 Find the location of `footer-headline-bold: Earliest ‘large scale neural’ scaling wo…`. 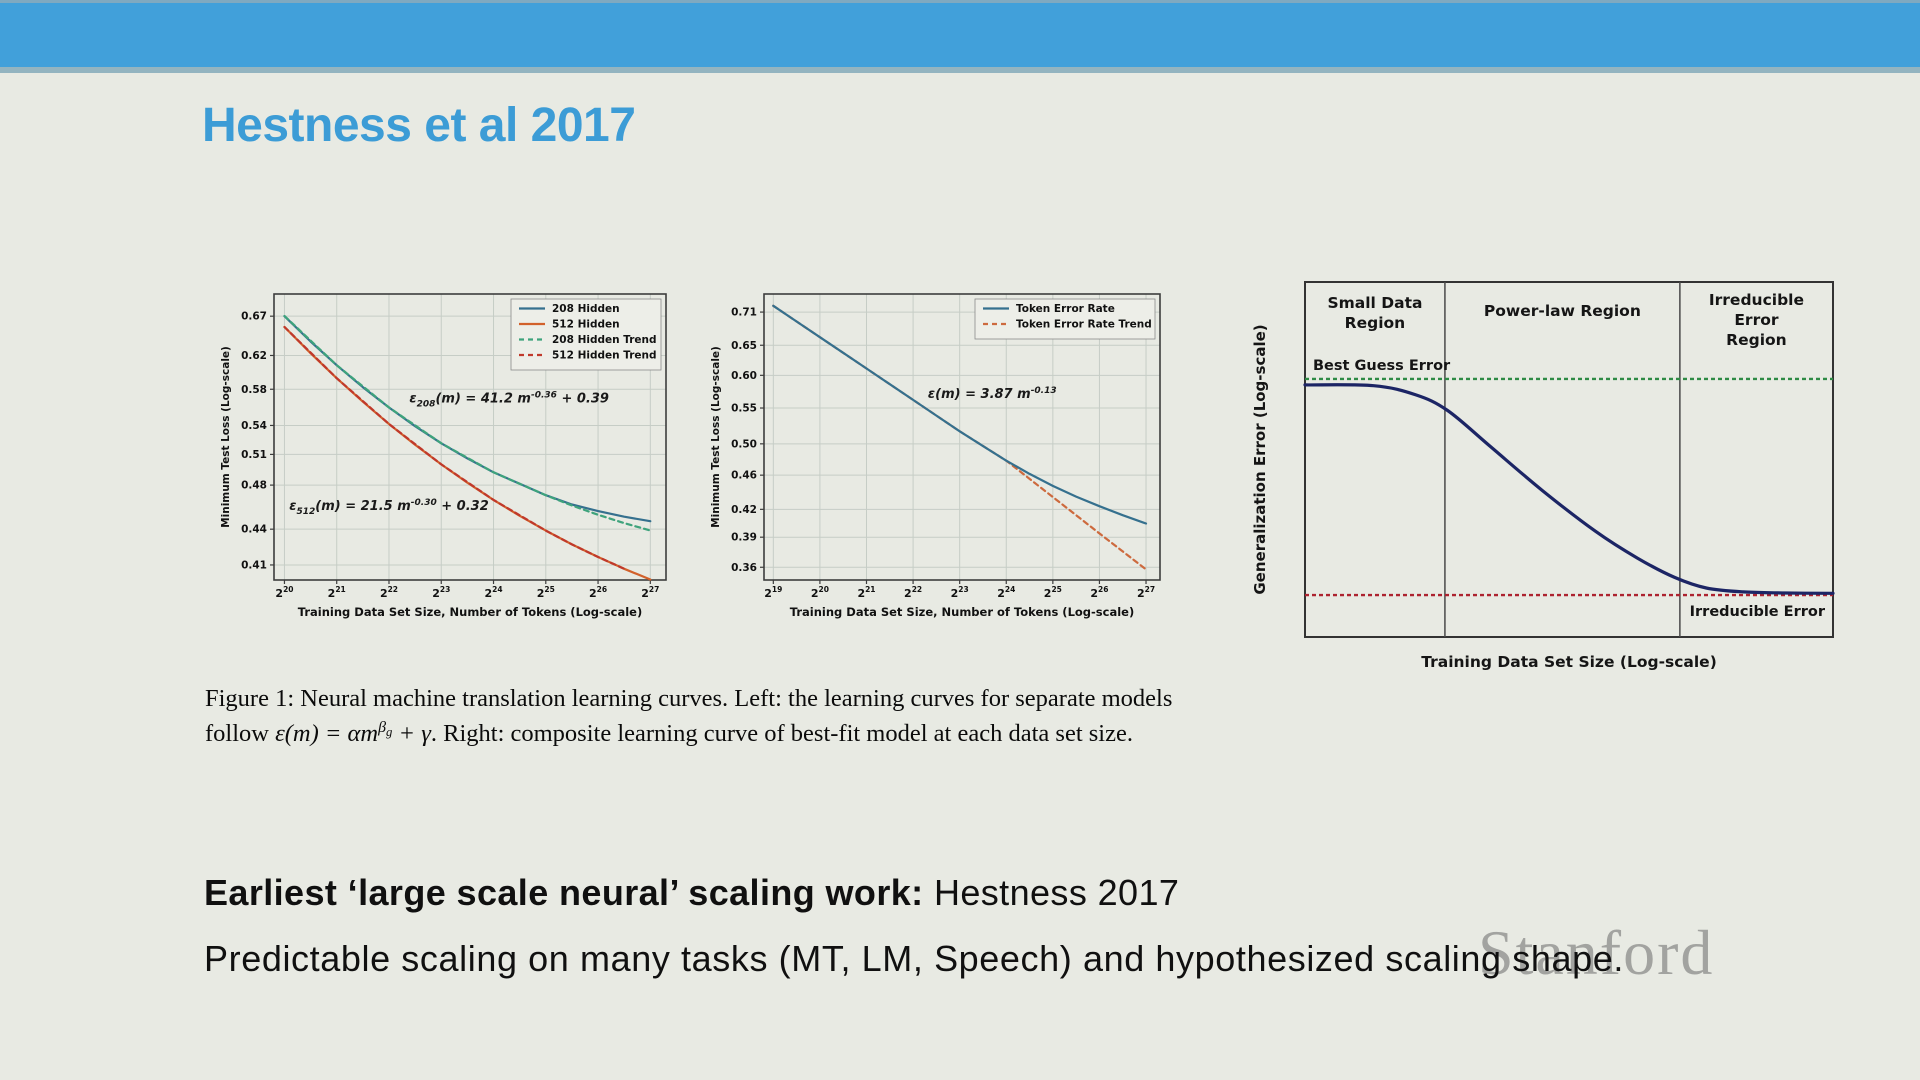

footer-headline-bold: Earliest ‘large scale neural’ scaling wo… is located at coordinates (564, 892).